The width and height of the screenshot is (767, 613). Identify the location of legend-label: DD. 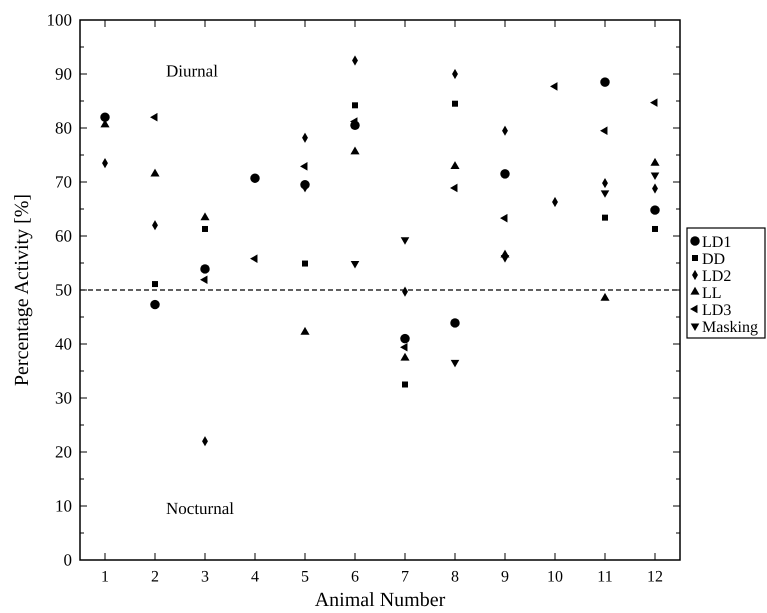
(714, 259).